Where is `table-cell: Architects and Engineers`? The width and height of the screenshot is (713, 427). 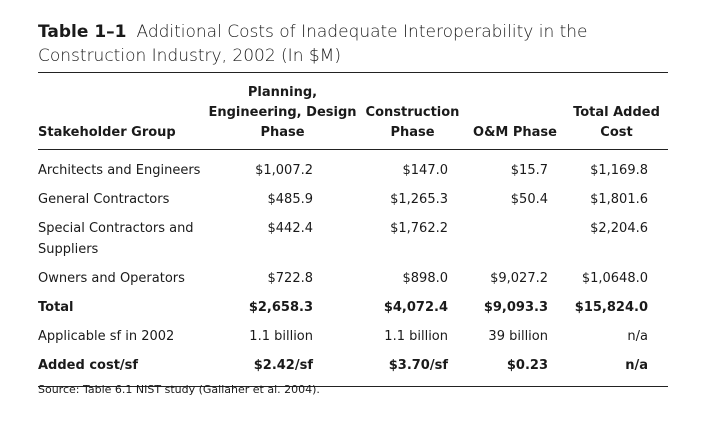 table-cell: Architects and Engineers is located at coordinates (119, 170).